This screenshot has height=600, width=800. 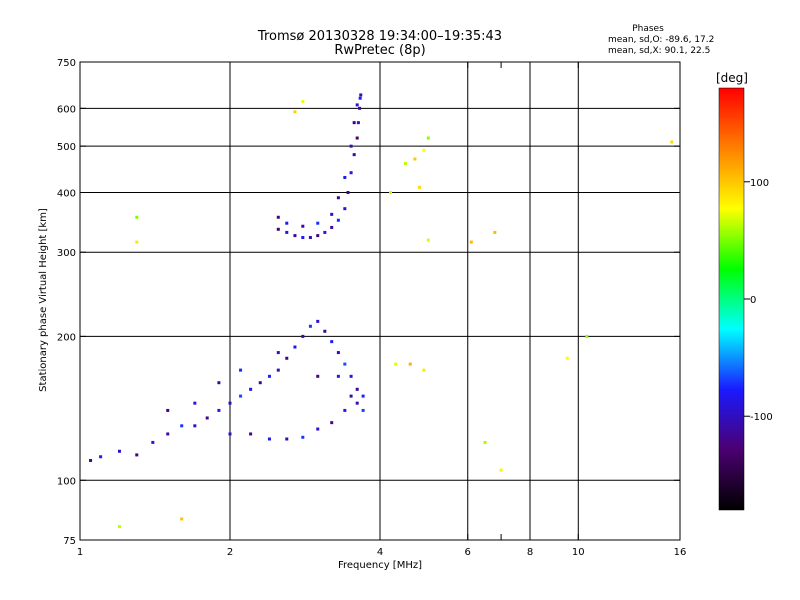 I want to click on colorbar-ticks: 100 0 -100, so click(x=758, y=300).